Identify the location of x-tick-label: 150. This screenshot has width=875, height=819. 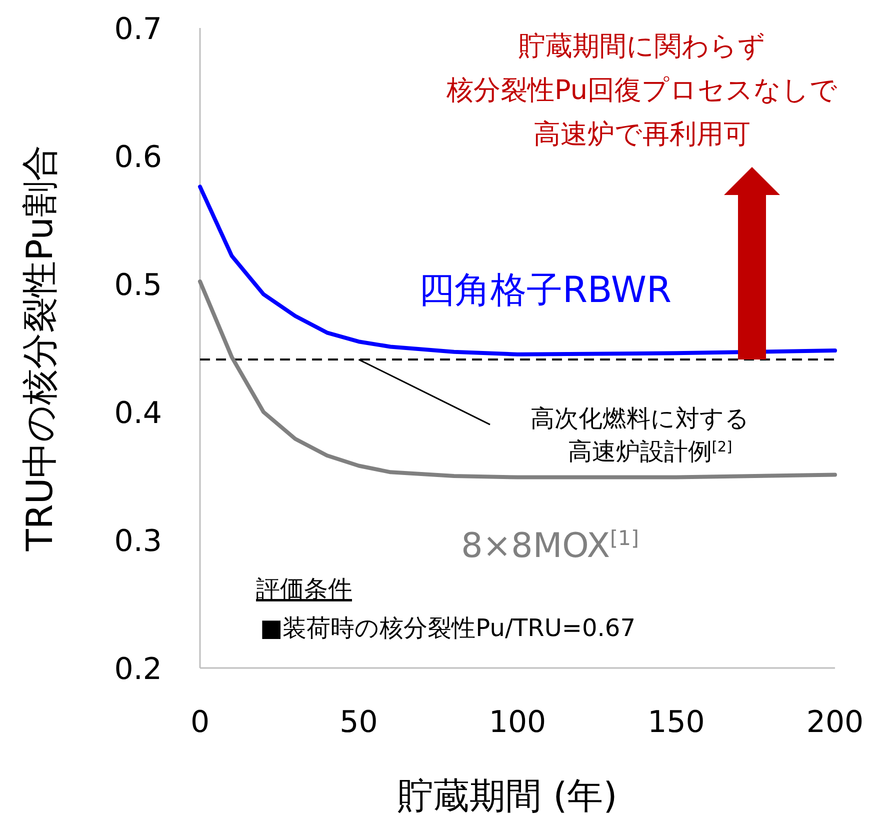
(676, 722).